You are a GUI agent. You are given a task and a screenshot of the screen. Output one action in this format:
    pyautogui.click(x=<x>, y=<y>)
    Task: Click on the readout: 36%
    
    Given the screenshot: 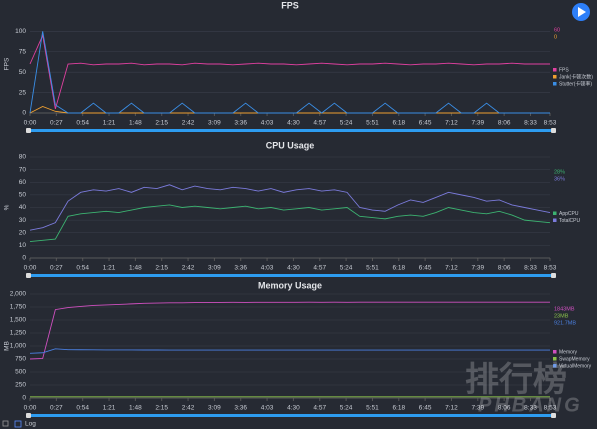 What is the action you would take?
    pyautogui.click(x=559, y=179)
    